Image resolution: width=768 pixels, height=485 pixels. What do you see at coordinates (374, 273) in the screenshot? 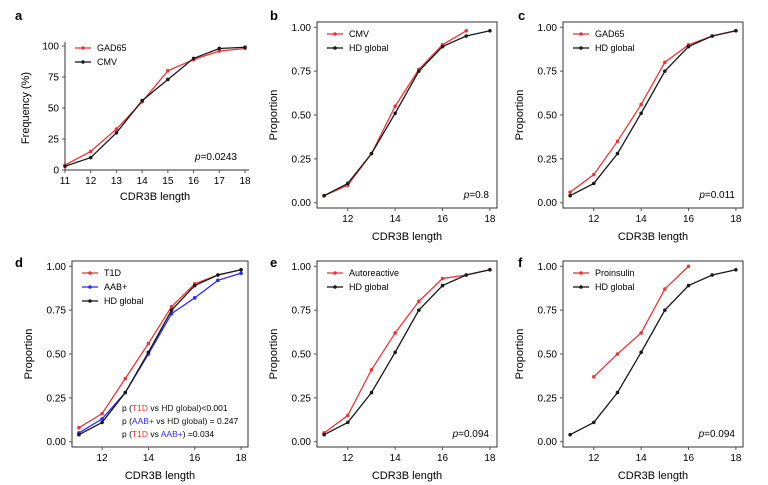
I see `legend-label: Autoreactive` at bounding box center [374, 273].